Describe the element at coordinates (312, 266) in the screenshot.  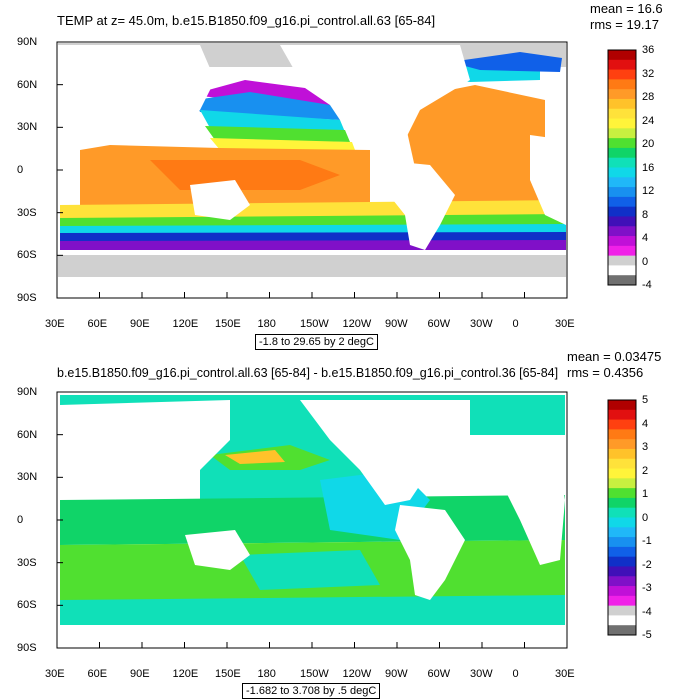
I see `panel1-band-antarctic-land` at that location.